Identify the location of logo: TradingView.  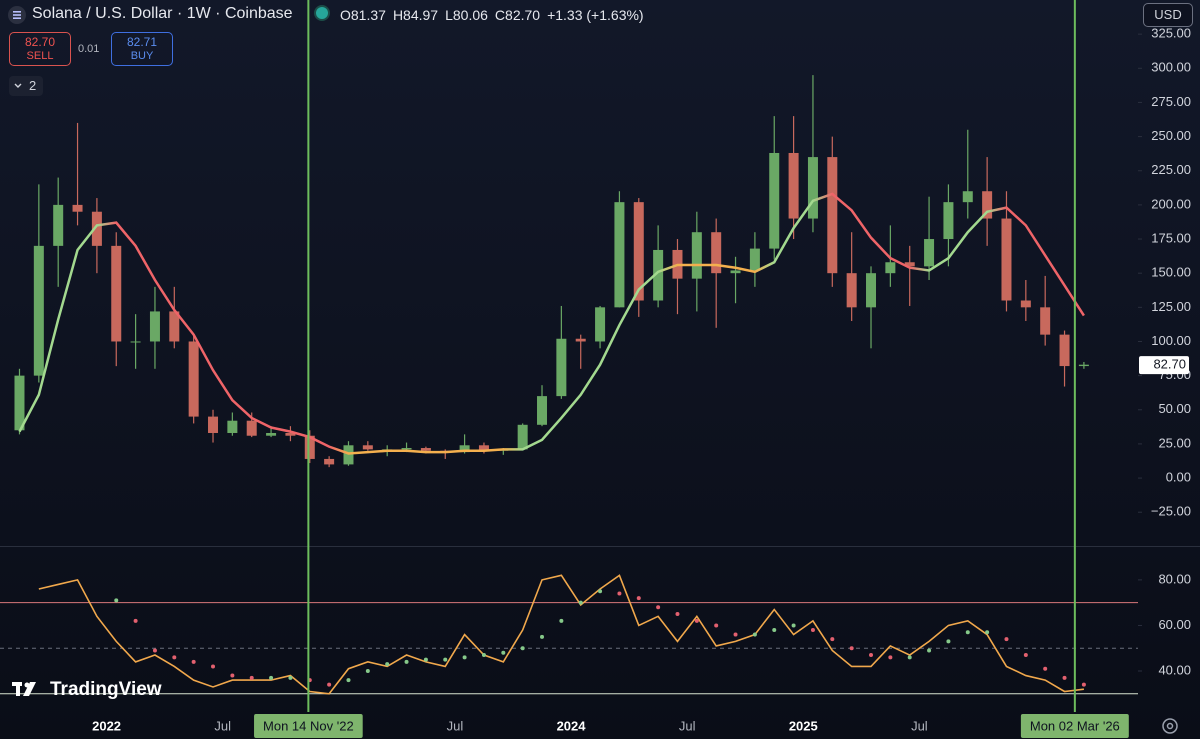
(87, 689).